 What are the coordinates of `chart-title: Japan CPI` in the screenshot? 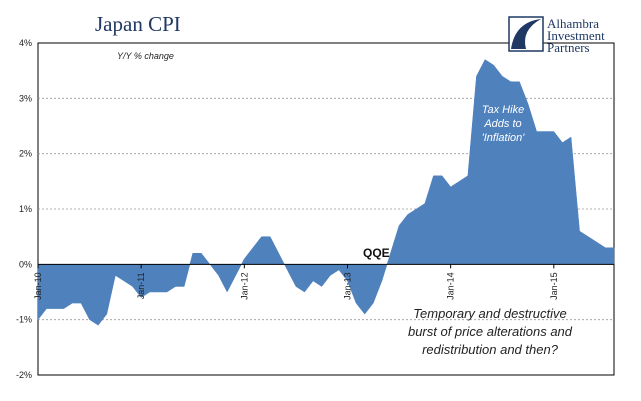 It's located at (138, 24).